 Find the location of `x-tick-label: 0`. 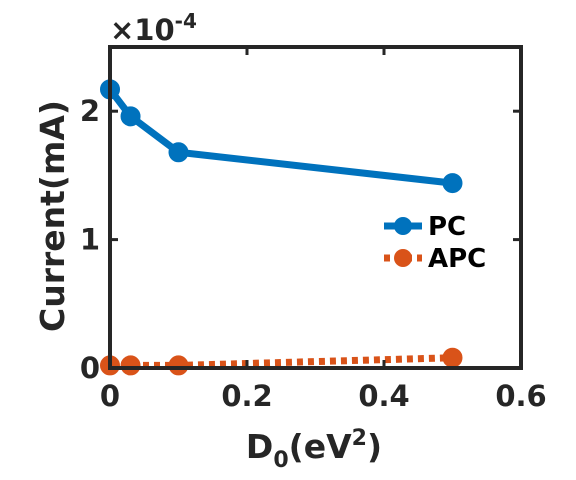

x-tick-label: 0 is located at coordinates (110, 396).